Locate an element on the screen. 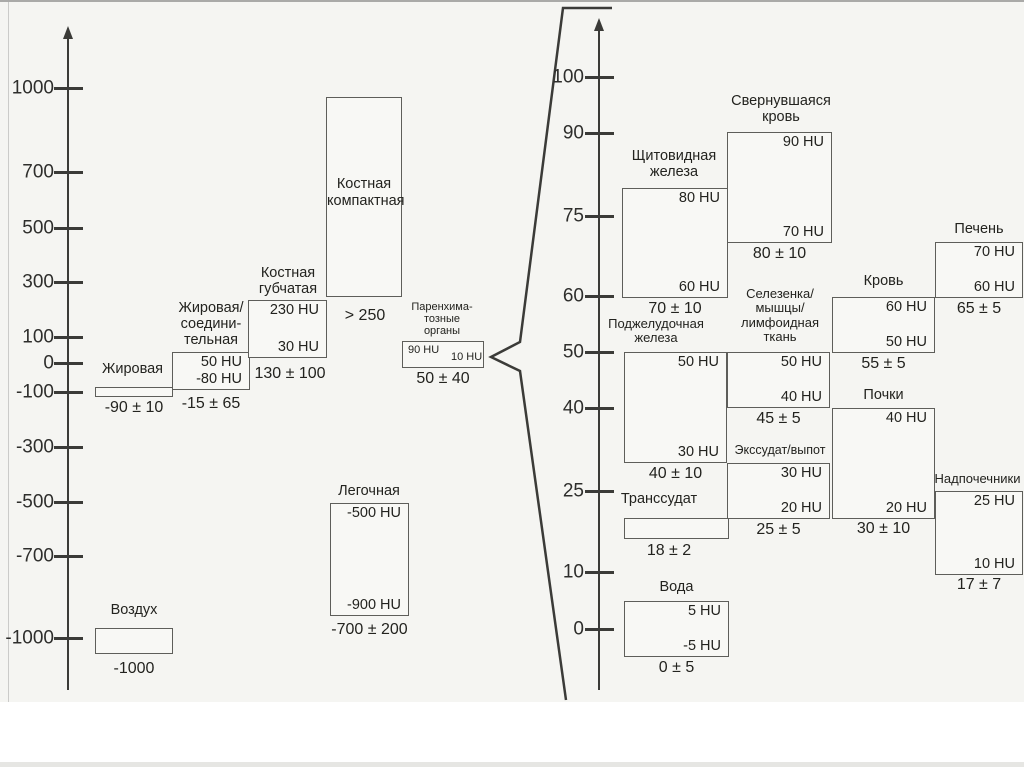 This screenshot has height=767, width=1024. tissue-fat-connective-box: 50 HU -80 HU is located at coordinates (211, 371).